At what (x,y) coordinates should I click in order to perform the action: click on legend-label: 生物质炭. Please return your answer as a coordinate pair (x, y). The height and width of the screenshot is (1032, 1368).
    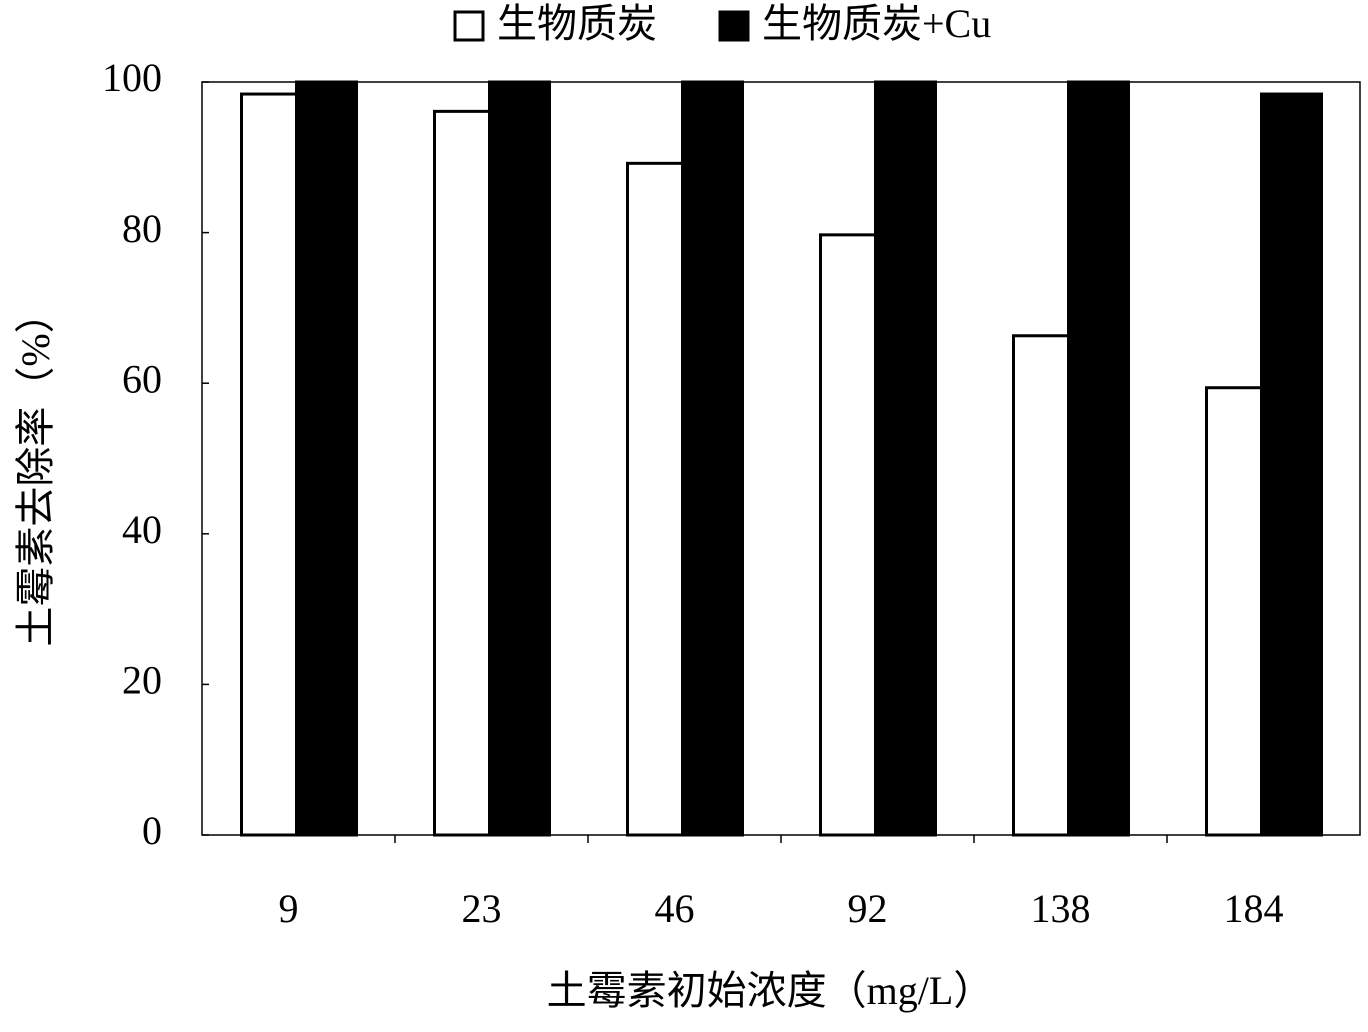
    Looking at the image, I should click on (577, 23).